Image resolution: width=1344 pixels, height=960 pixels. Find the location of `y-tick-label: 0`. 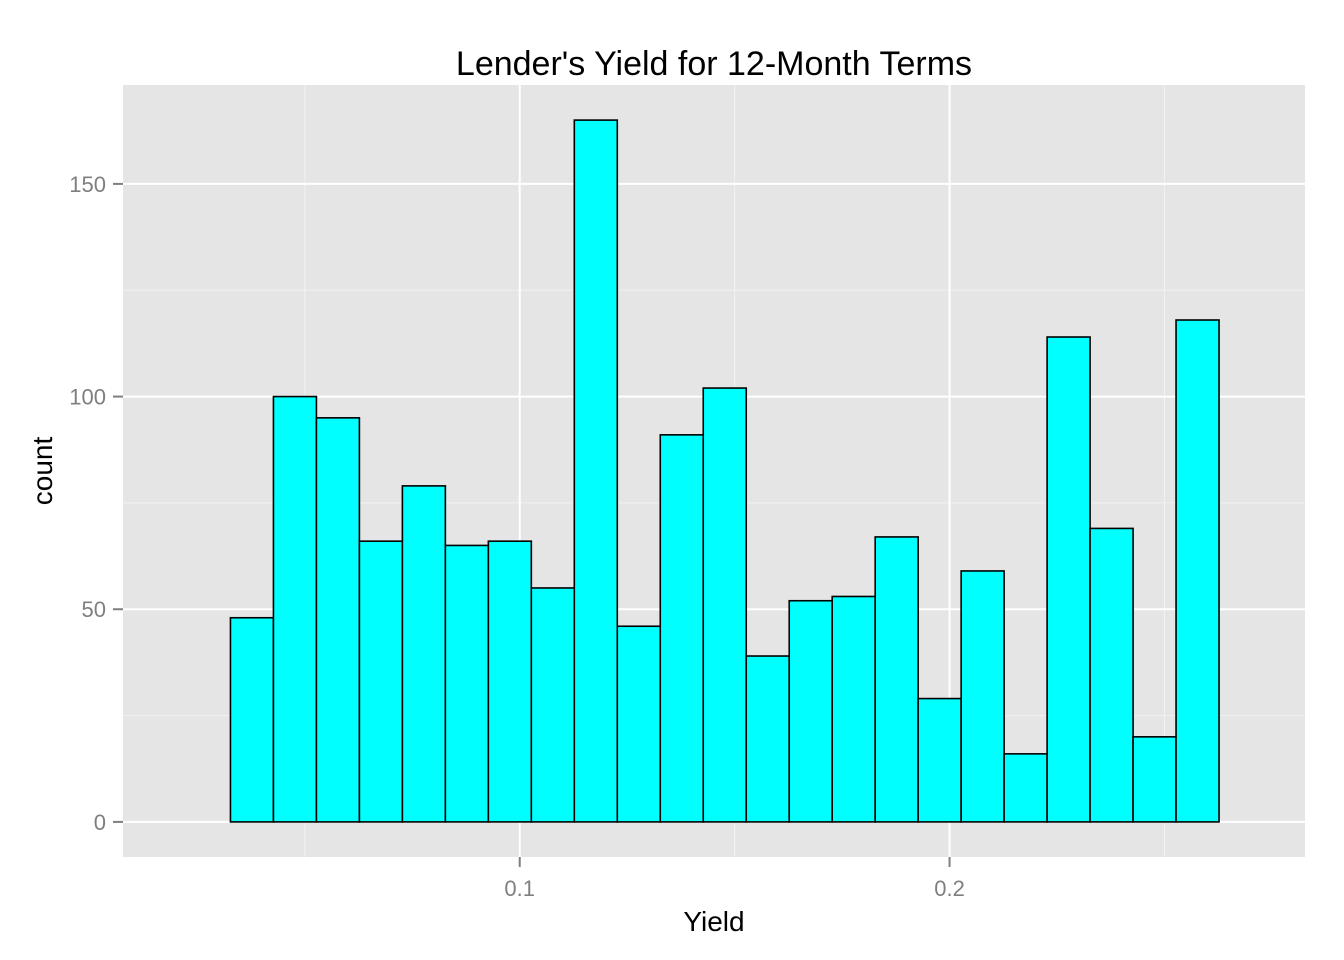

y-tick-label: 0 is located at coordinates (100, 822).